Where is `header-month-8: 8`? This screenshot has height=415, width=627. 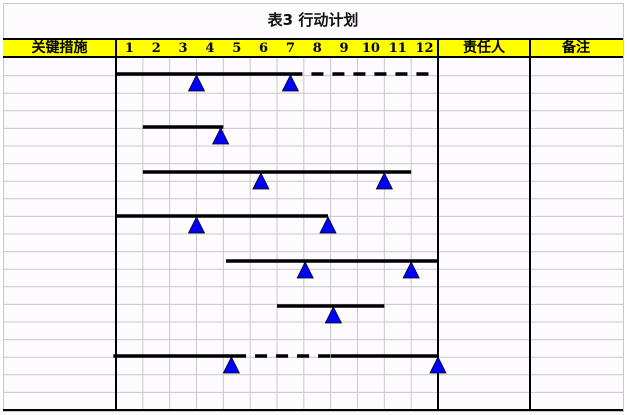
header-month-8: 8 is located at coordinates (317, 48).